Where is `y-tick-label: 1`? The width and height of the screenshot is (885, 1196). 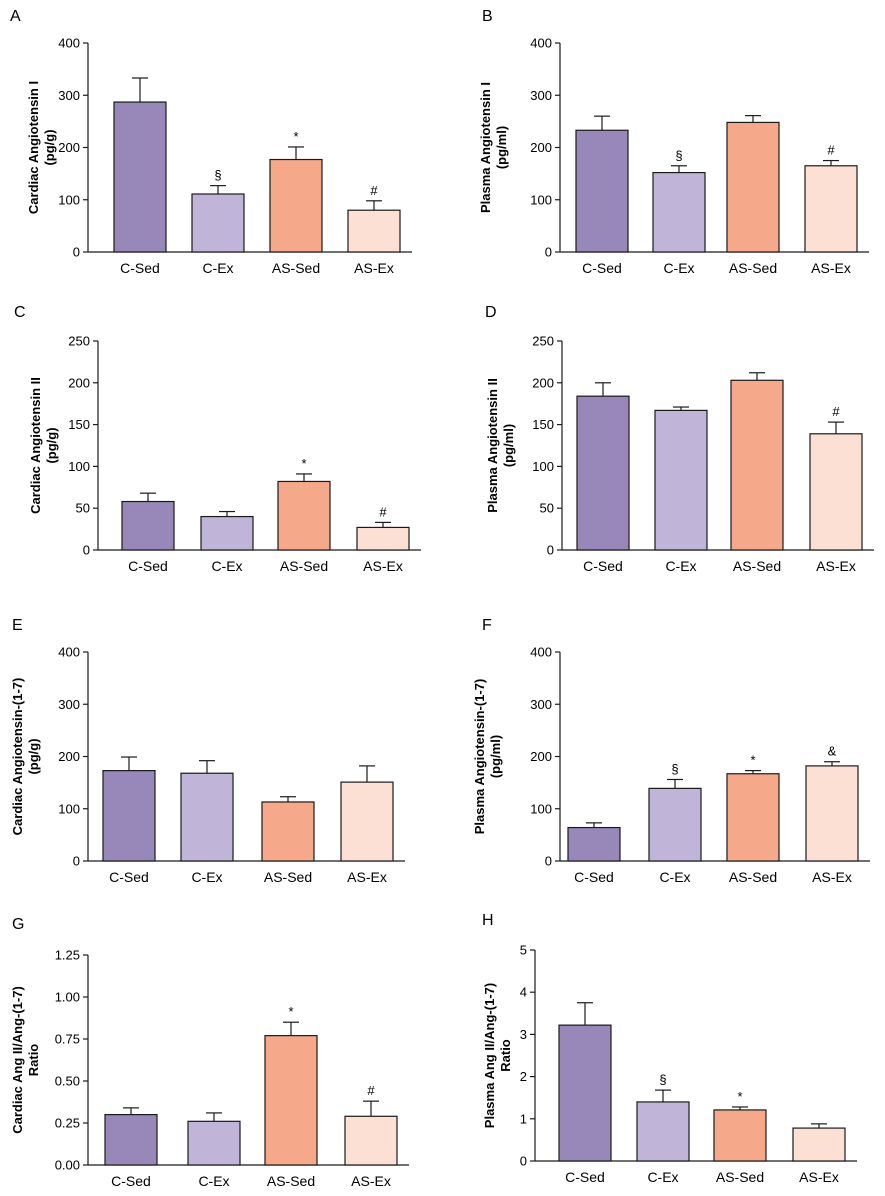 y-tick-label: 1 is located at coordinates (523, 1118).